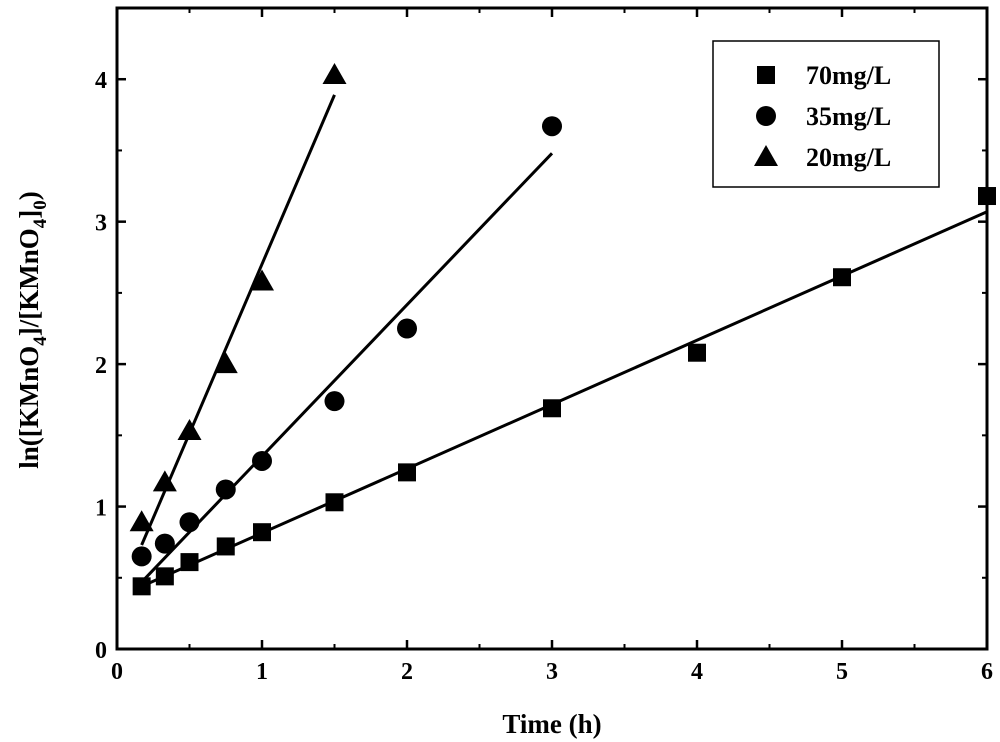  I want to click on legend-marker-35mg-l, so click(766, 116).